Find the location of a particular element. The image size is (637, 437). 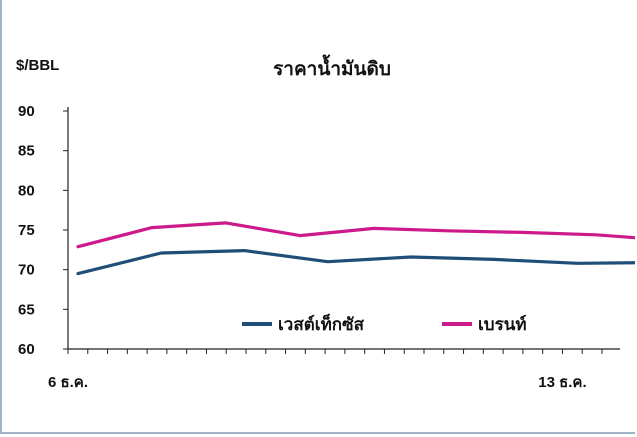

series-lines is located at coordinates (356, 248).